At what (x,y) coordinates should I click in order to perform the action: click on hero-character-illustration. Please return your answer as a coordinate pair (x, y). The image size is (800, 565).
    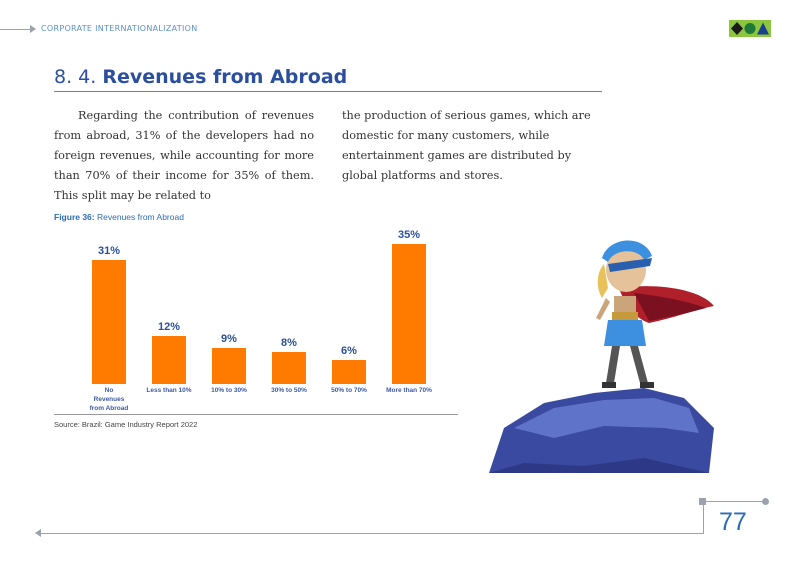
    Looking at the image, I should click on (601, 356).